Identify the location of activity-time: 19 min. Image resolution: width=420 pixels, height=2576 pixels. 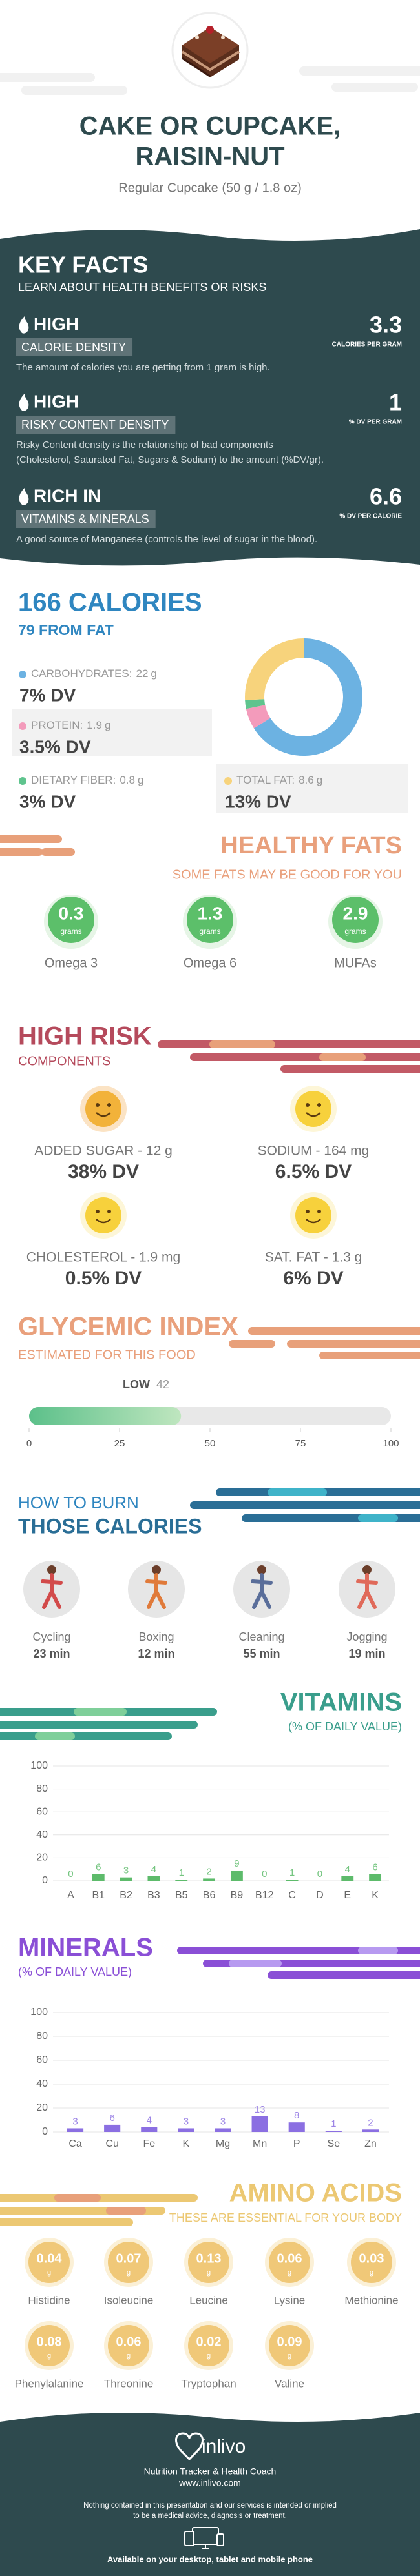
(366, 1653).